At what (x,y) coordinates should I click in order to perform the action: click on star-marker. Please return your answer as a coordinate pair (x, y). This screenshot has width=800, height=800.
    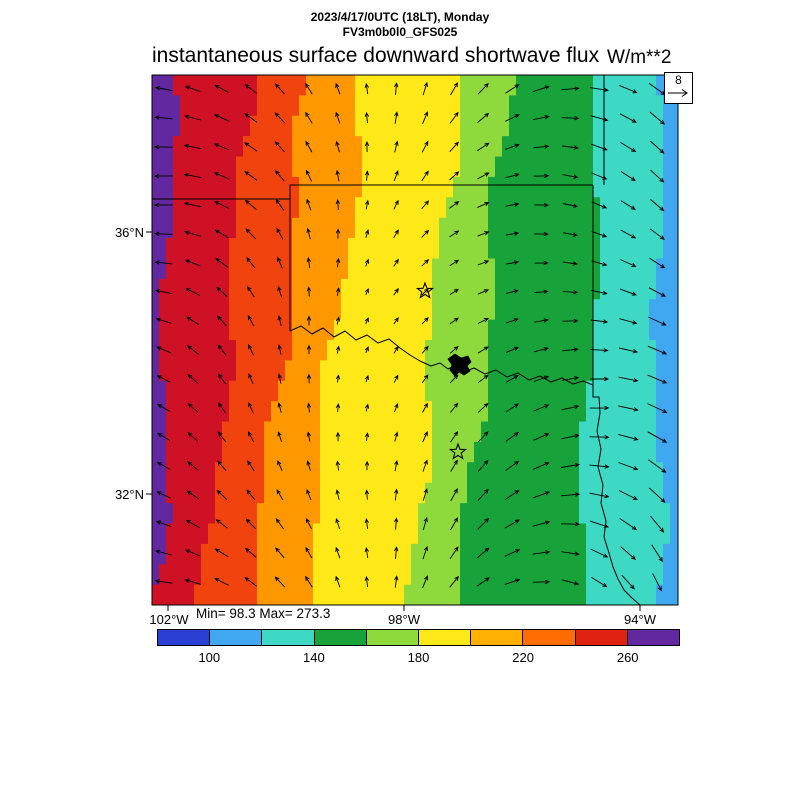
    Looking at the image, I should click on (458, 451).